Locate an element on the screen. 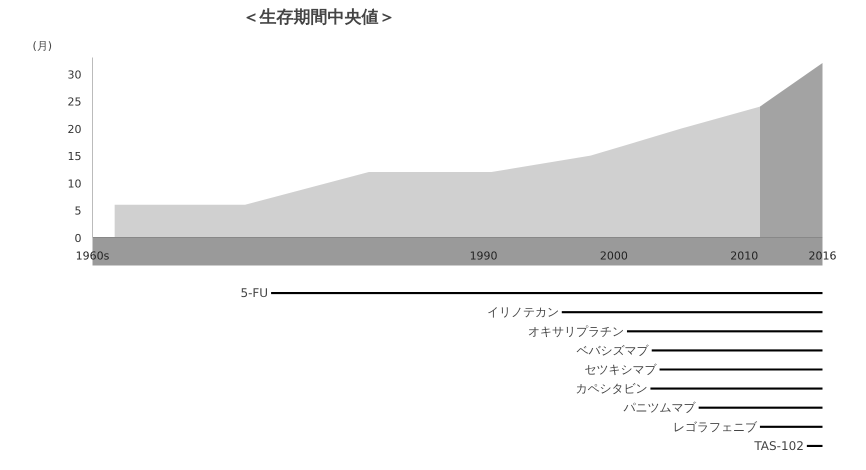  category-label: セツキシマブ is located at coordinates (620, 369).